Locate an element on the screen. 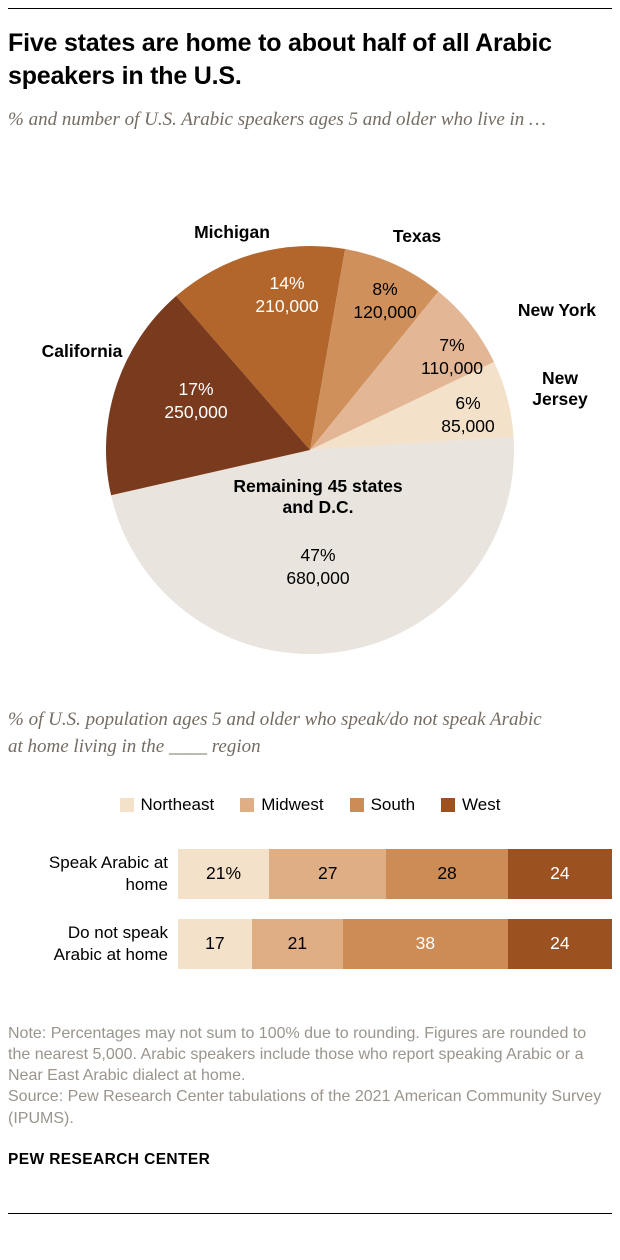 The width and height of the screenshot is (620, 1260). pie-label-texas: Texas is located at coordinates (417, 235).